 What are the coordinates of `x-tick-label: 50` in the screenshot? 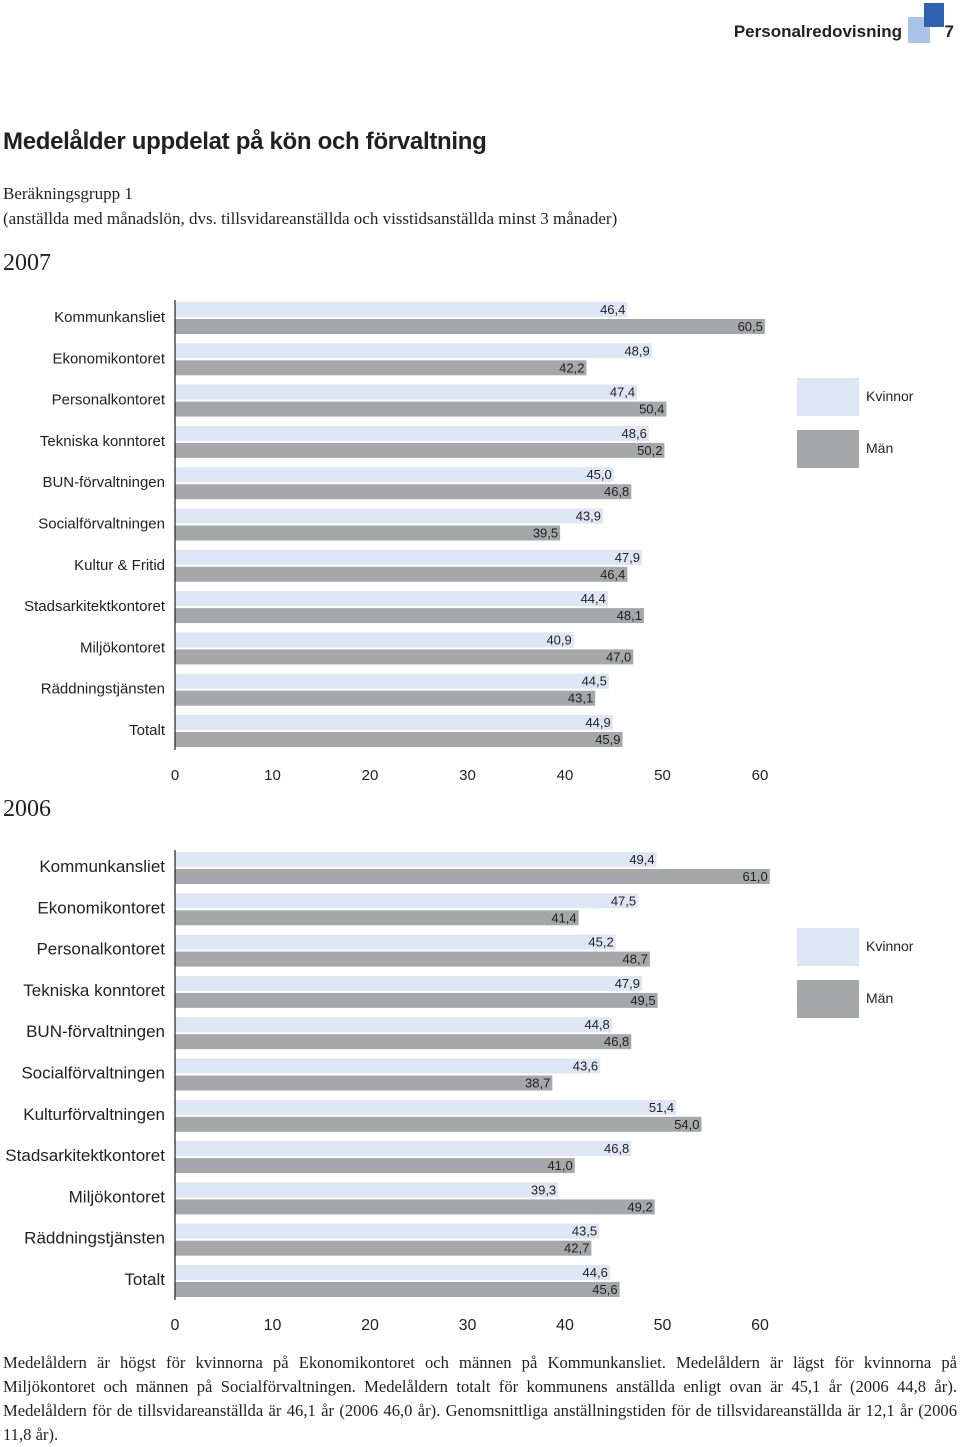 It's located at (663, 1325).